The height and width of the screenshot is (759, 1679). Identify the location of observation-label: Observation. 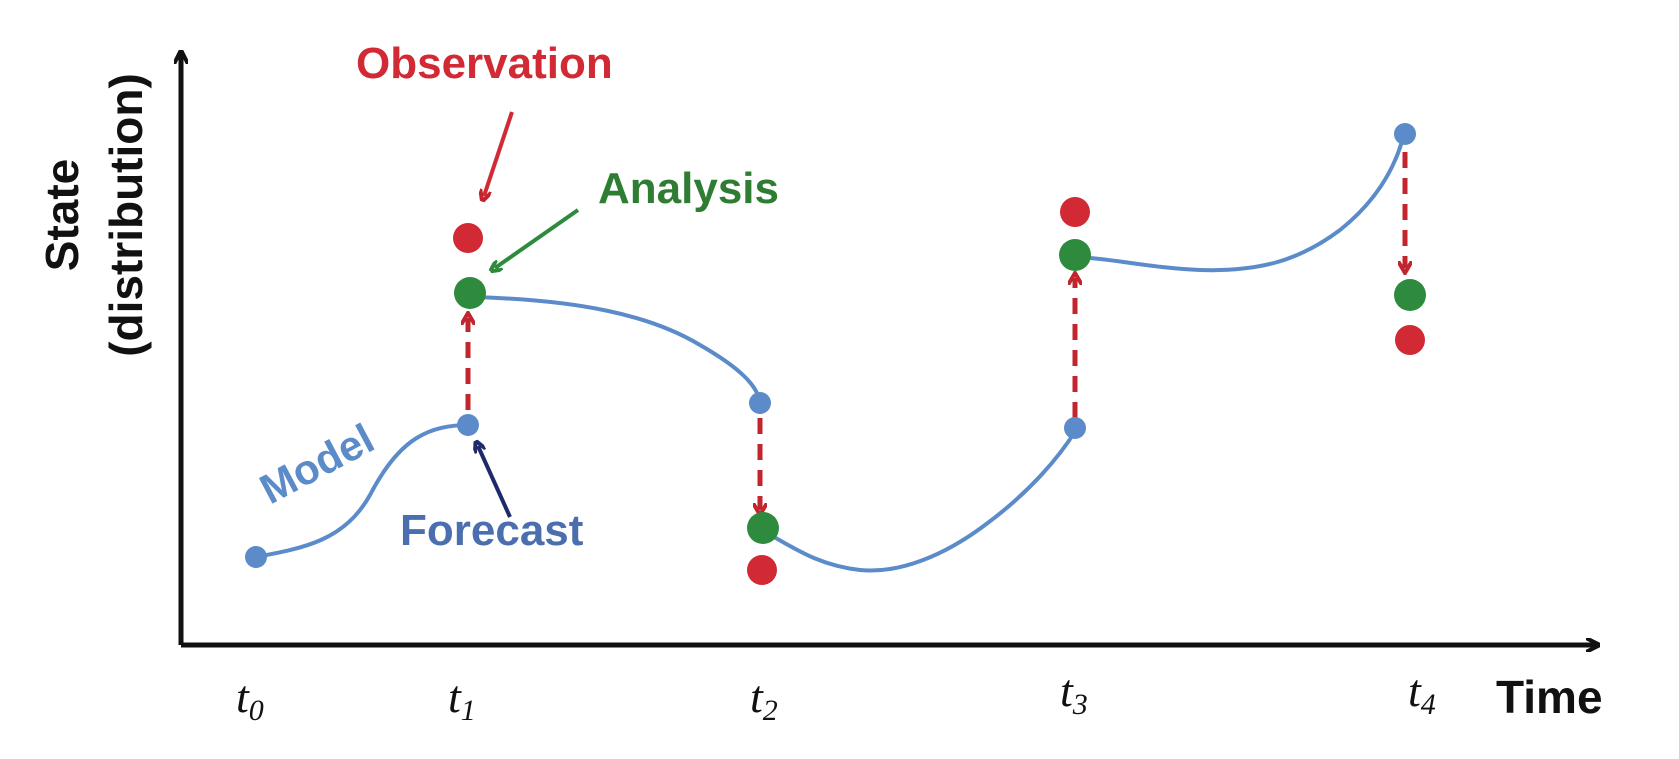
(484, 63).